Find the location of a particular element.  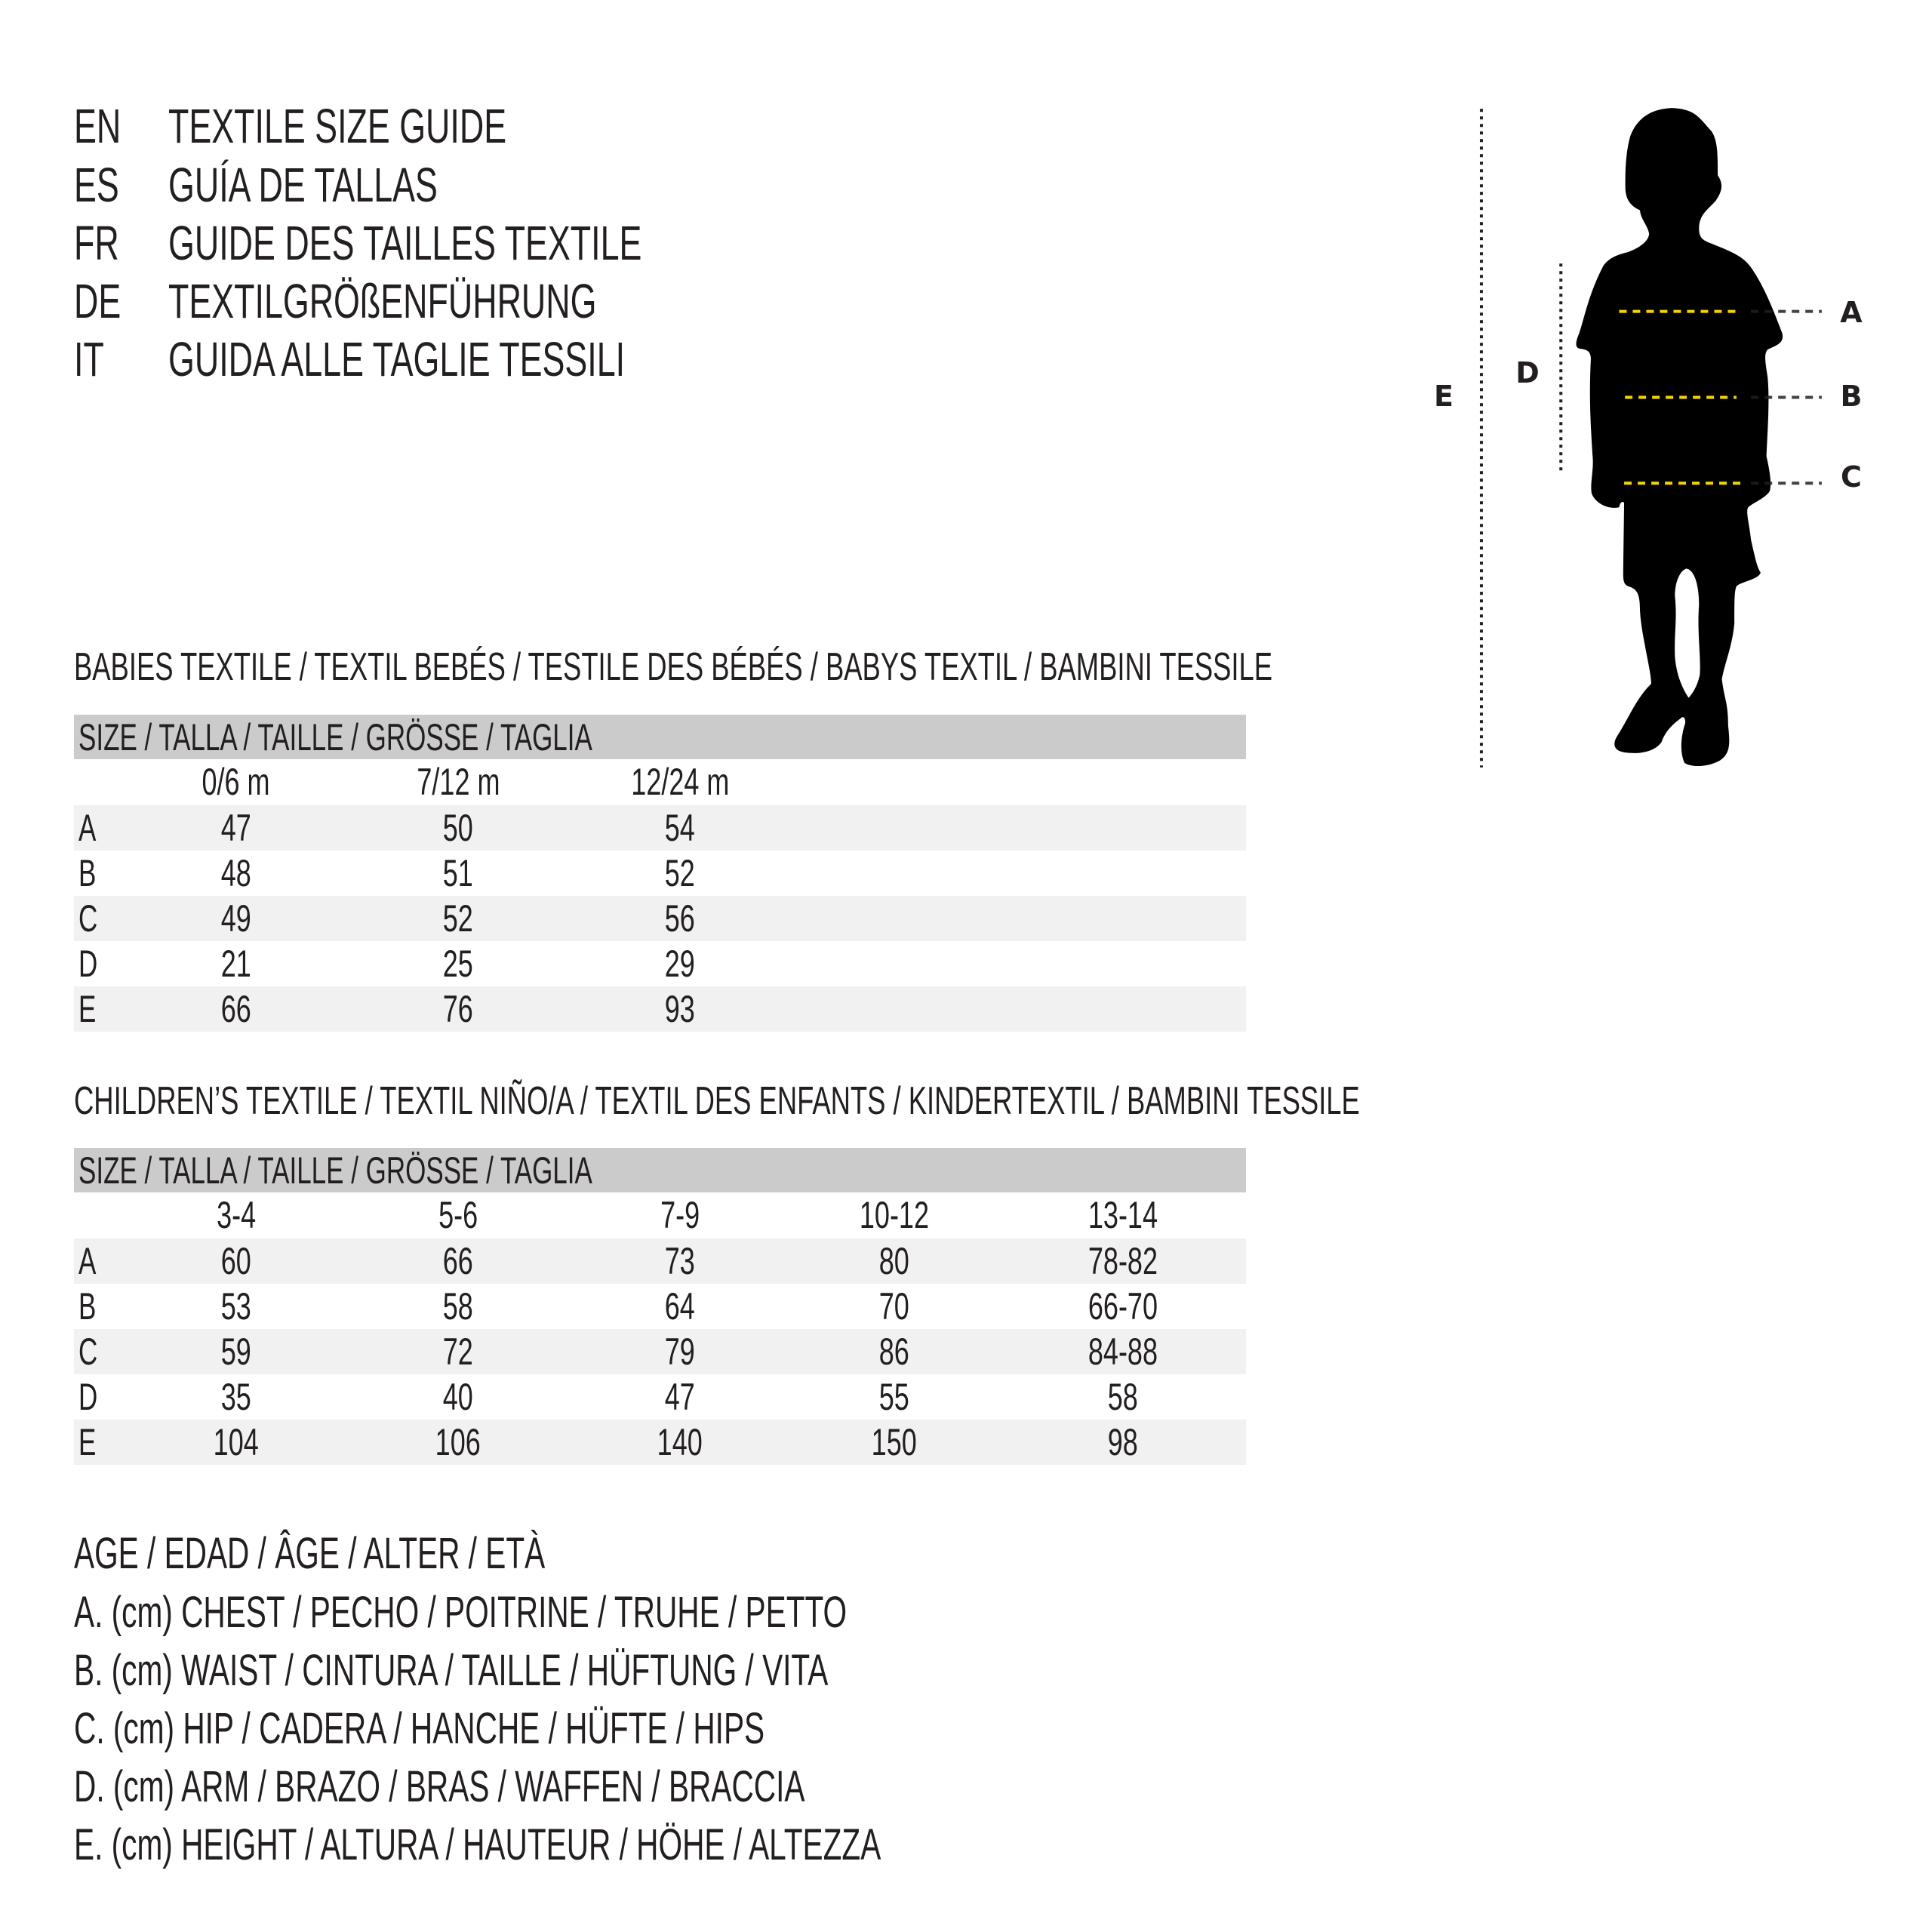

table-cell-text: 51 is located at coordinates (458, 873).